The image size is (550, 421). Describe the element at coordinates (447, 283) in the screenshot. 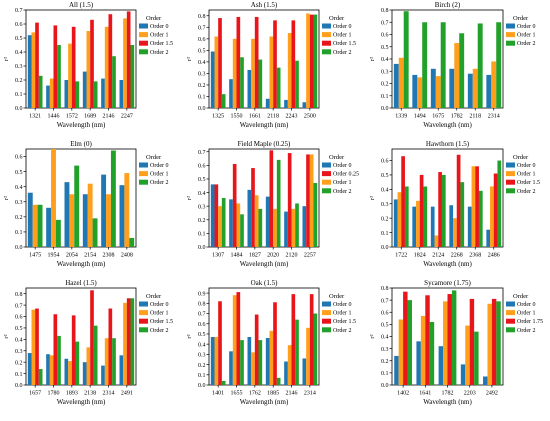

I see `chart-title: Sycamore (1.75)` at that location.